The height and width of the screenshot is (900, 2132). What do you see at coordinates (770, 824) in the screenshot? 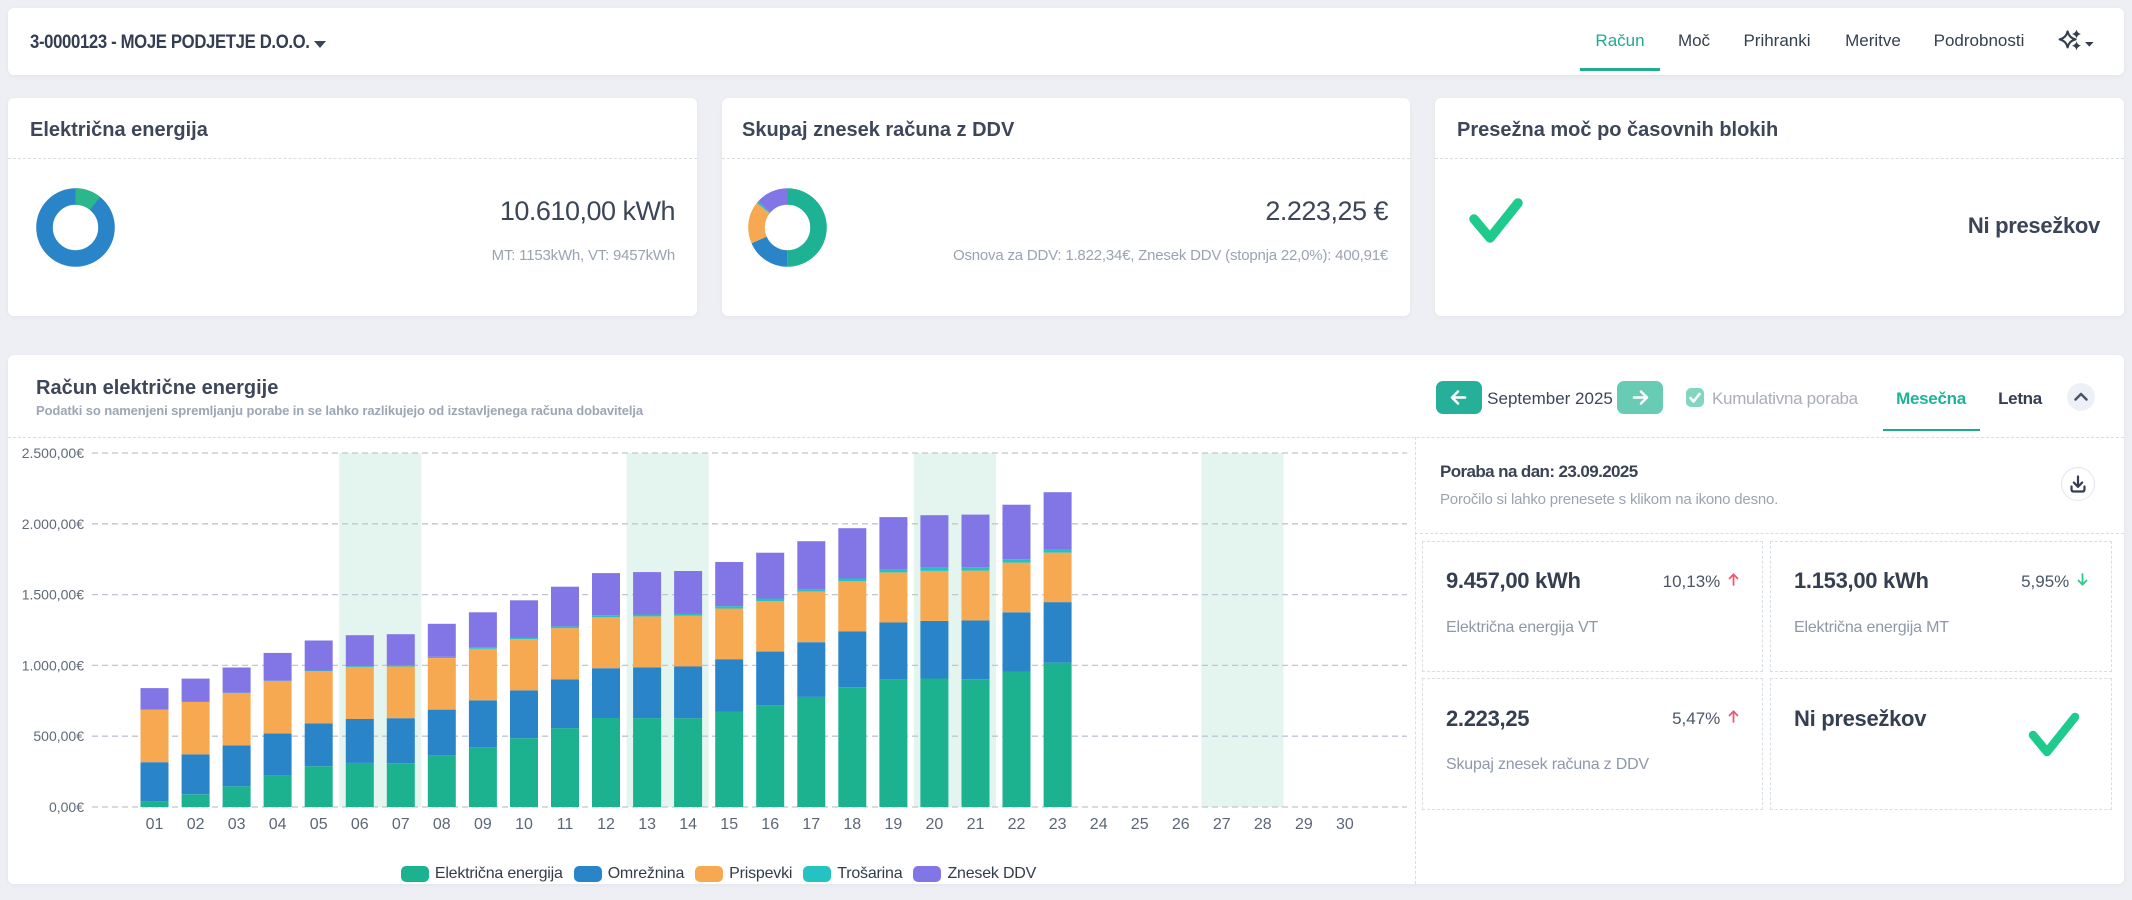
I see `svg-text: 16` at bounding box center [770, 824].